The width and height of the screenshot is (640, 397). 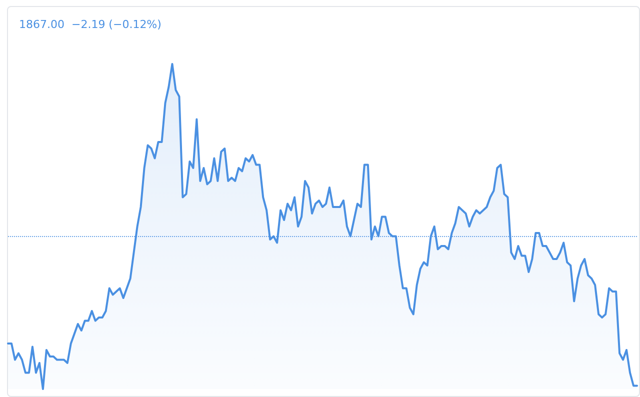 I want to click on text: 1867.00 −2.19 (−0.12%), so click(x=90, y=24).